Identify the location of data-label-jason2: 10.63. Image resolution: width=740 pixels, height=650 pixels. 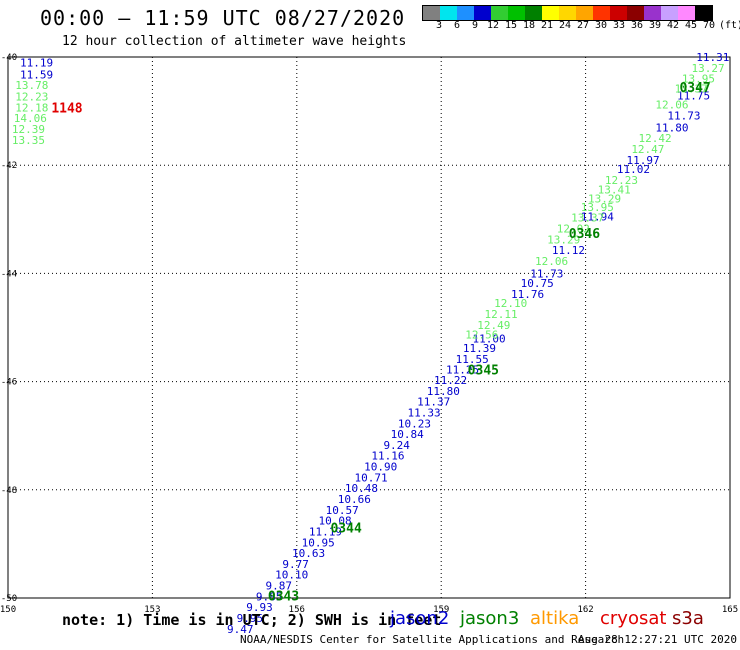
(308, 553).